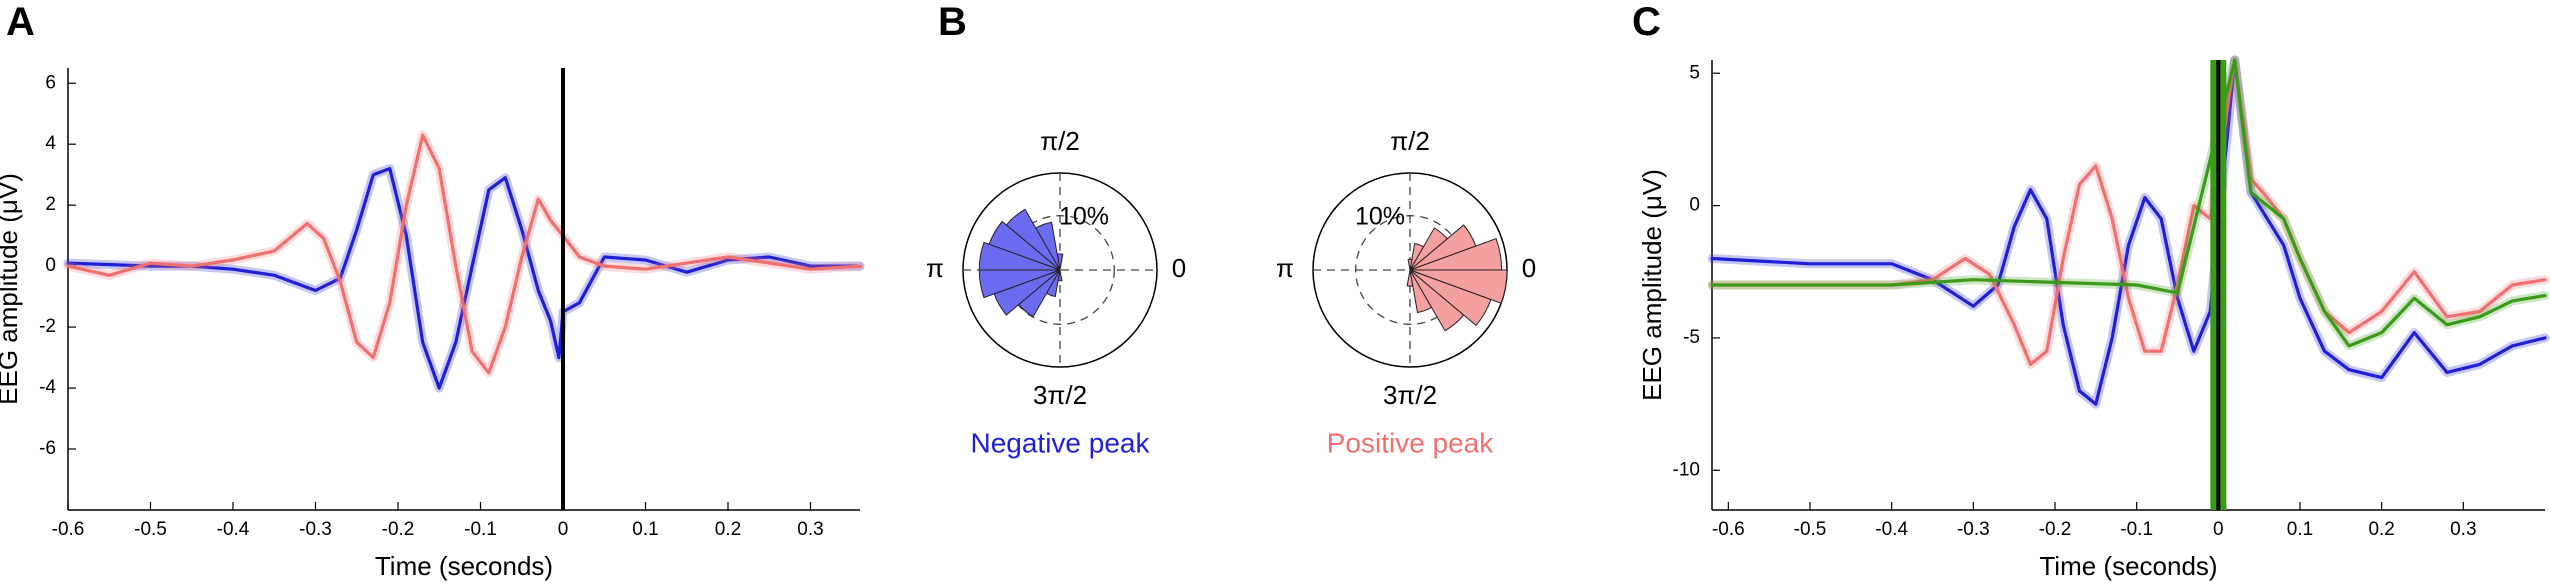 The width and height of the screenshot is (2550, 583). What do you see at coordinates (2381, 529) in the screenshot?
I see `panel-c-x-tick-label: 0.2` at bounding box center [2381, 529].